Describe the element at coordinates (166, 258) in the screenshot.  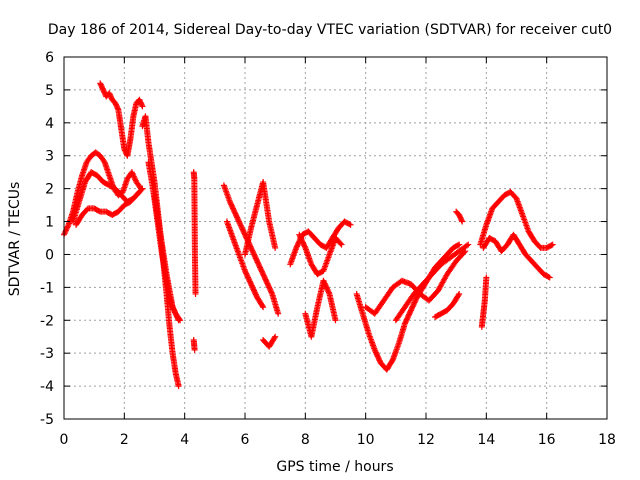
I see `series-arc-g` at that location.